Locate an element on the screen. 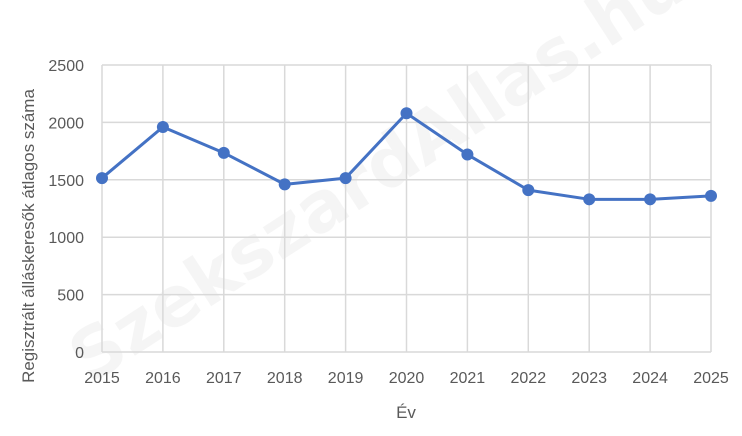  x-tick-label: 2021 is located at coordinates (468, 378).